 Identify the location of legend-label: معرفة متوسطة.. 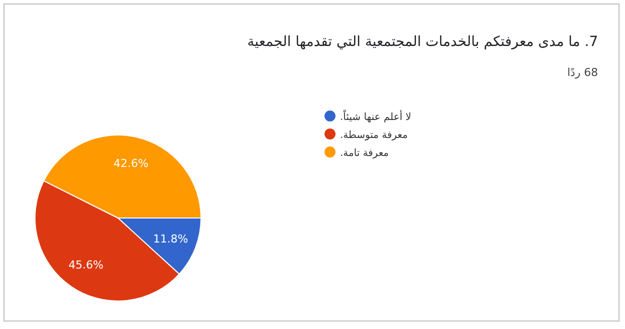
(374, 135).